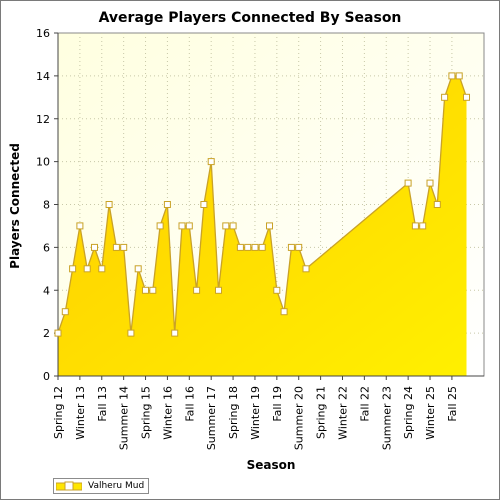 This screenshot has height=500, width=500. Describe the element at coordinates (271, 465) in the screenshot. I see `x-axis-label: Season` at that location.